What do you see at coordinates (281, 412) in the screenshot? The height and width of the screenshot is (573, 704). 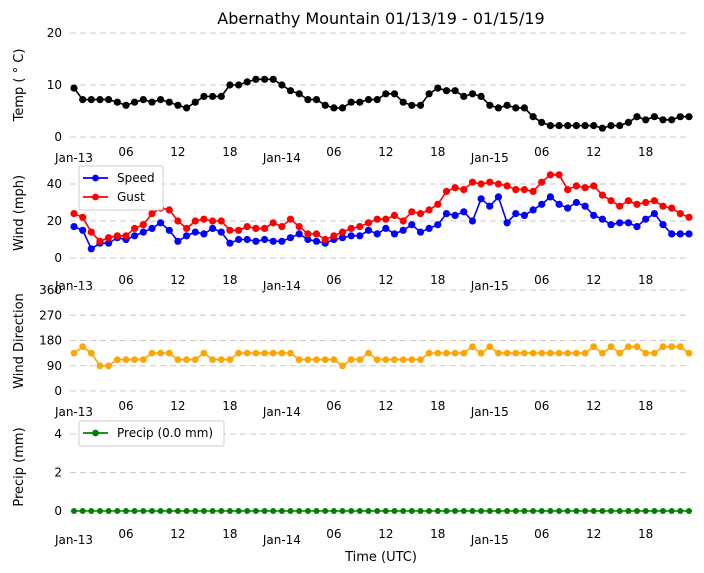 I see `x-tick-label: Jan-14` at bounding box center [281, 412].